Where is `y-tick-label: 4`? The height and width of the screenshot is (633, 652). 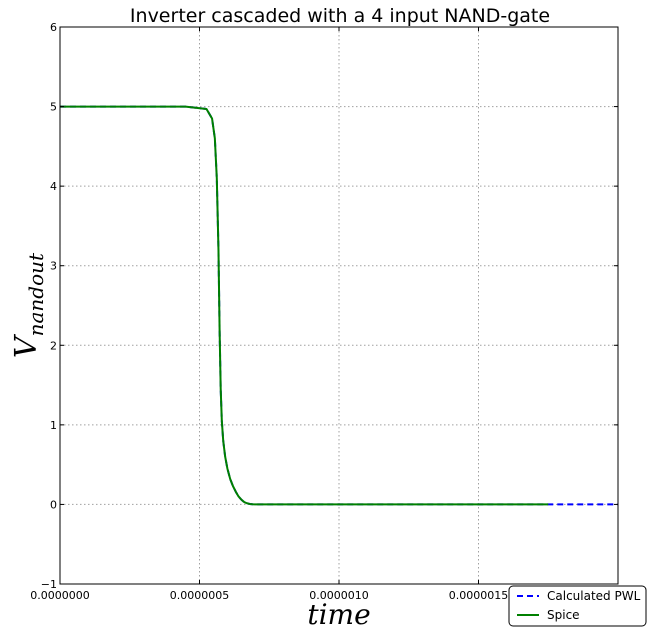
y-tick-label: 4 is located at coordinates (53, 186).